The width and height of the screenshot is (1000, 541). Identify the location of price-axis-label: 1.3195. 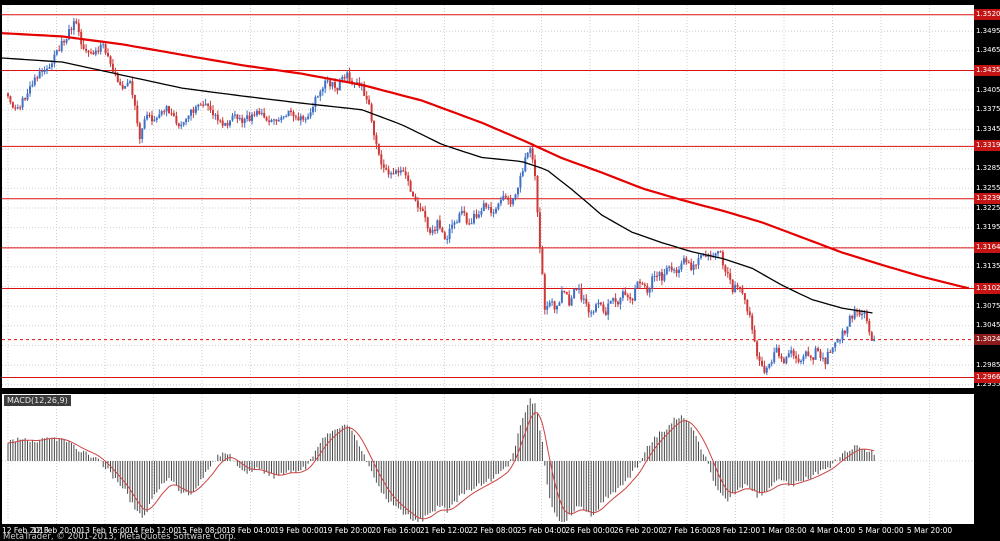
(988, 227).